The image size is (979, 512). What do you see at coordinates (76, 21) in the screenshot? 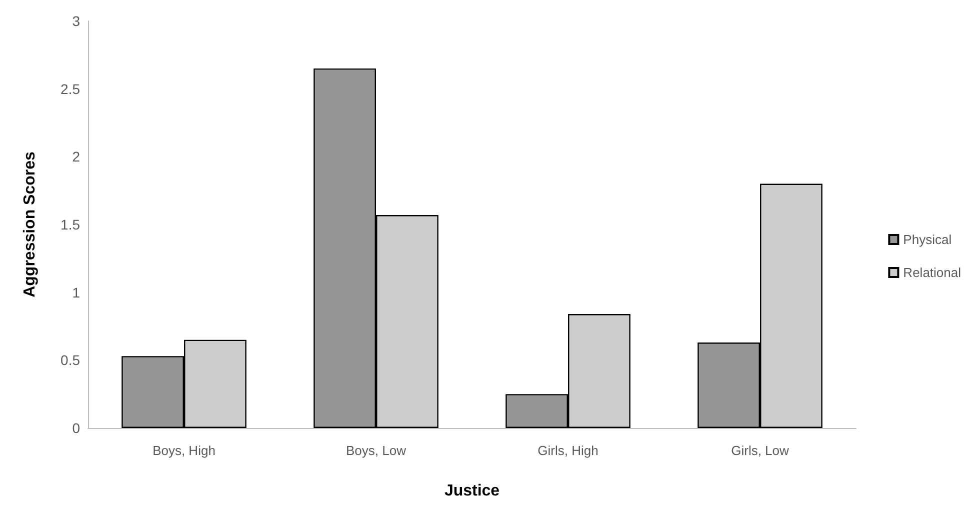
I see `y-tick-label: 3` at bounding box center [76, 21].